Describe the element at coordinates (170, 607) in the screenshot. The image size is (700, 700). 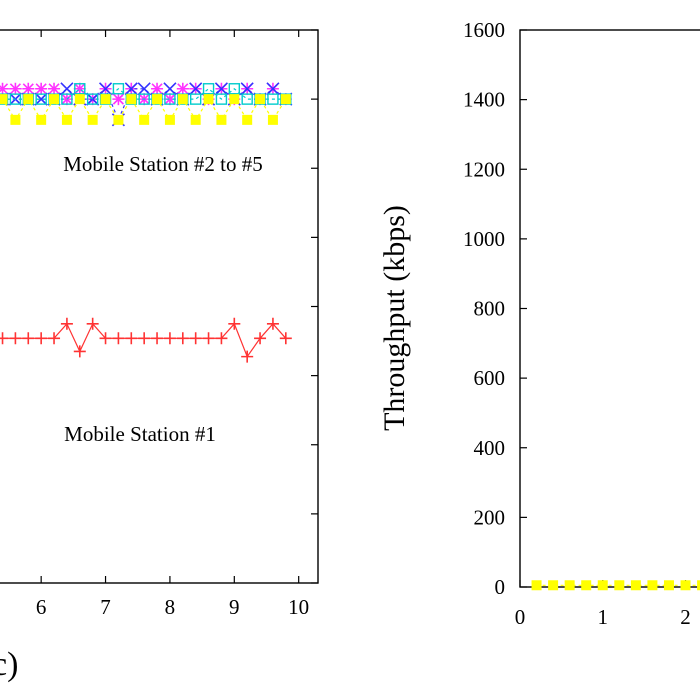
I see `x-tick-label: 8` at that location.